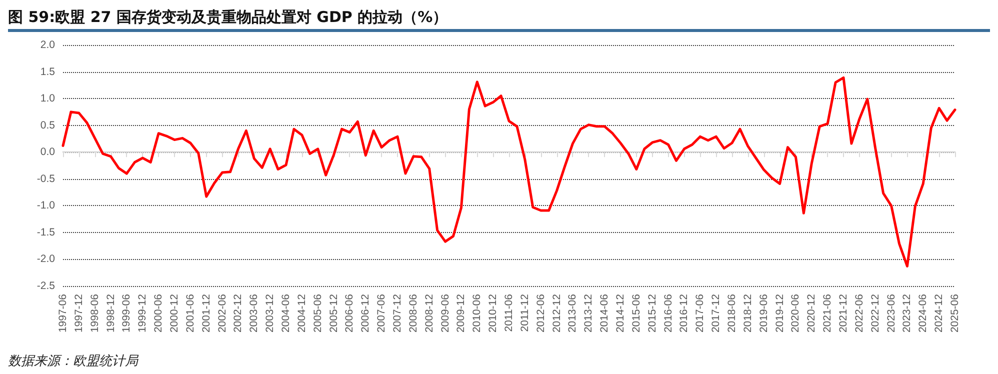 This screenshot has height=374, width=998. What do you see at coordinates (668, 313) in the screenshot?
I see `x-tick-label: 2016-06` at bounding box center [668, 313].